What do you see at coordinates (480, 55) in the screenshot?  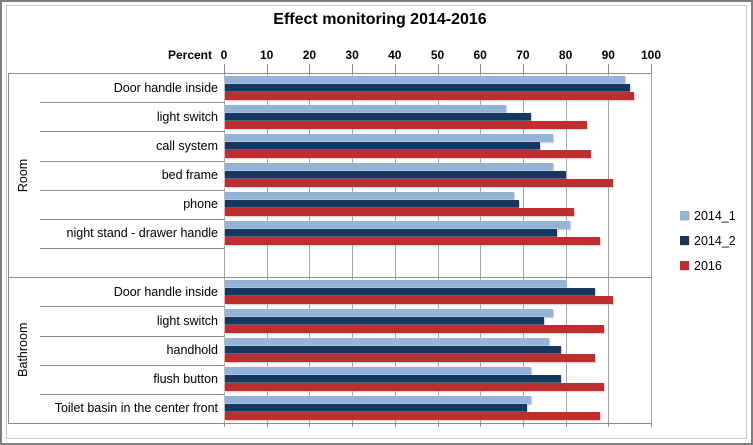 I see `tick-label: 60` at bounding box center [480, 55].